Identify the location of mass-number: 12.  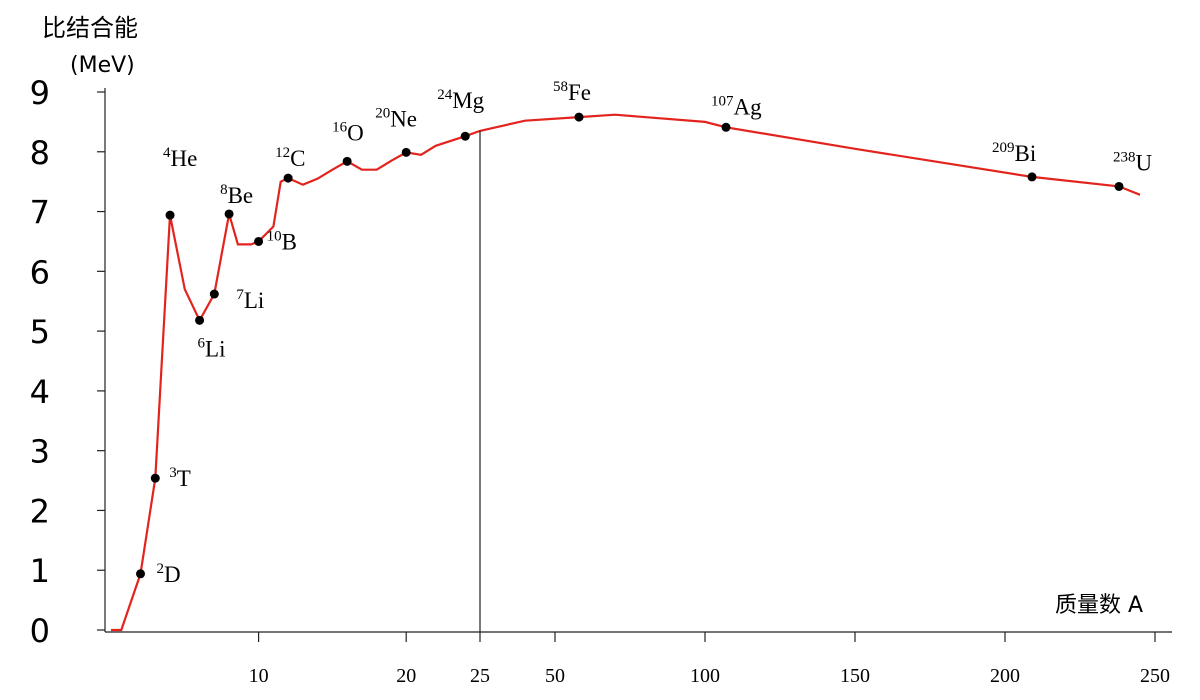
(282, 153).